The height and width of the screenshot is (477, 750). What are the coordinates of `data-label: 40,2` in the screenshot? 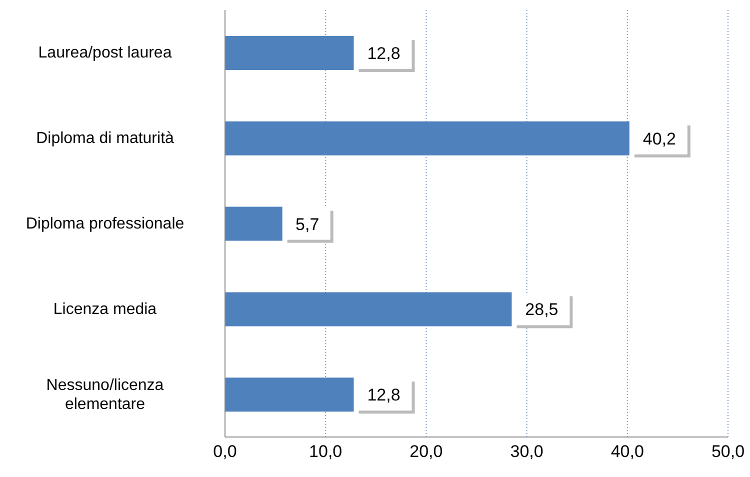 It's located at (659, 138).